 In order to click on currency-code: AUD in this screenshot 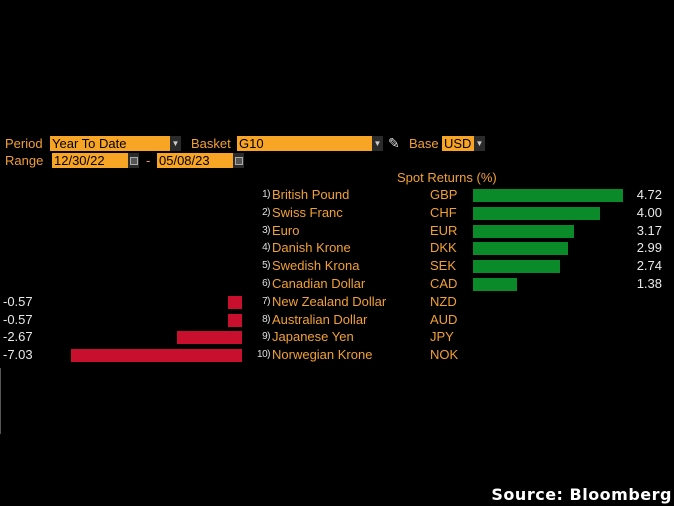, I will do `click(444, 319)`.